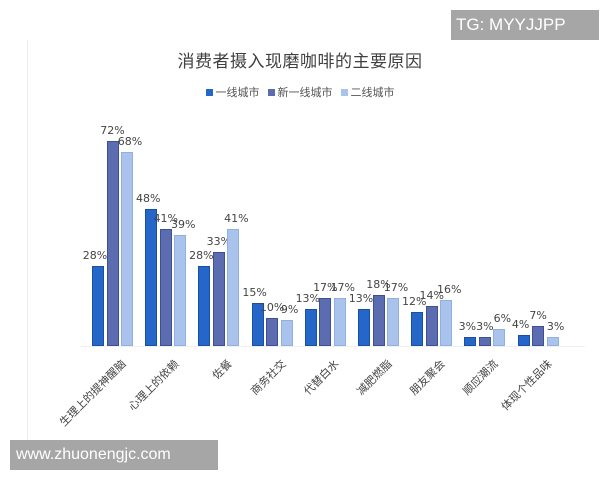 This screenshot has height=480, width=600. I want to click on category-label: 佐餐, so click(222, 370).